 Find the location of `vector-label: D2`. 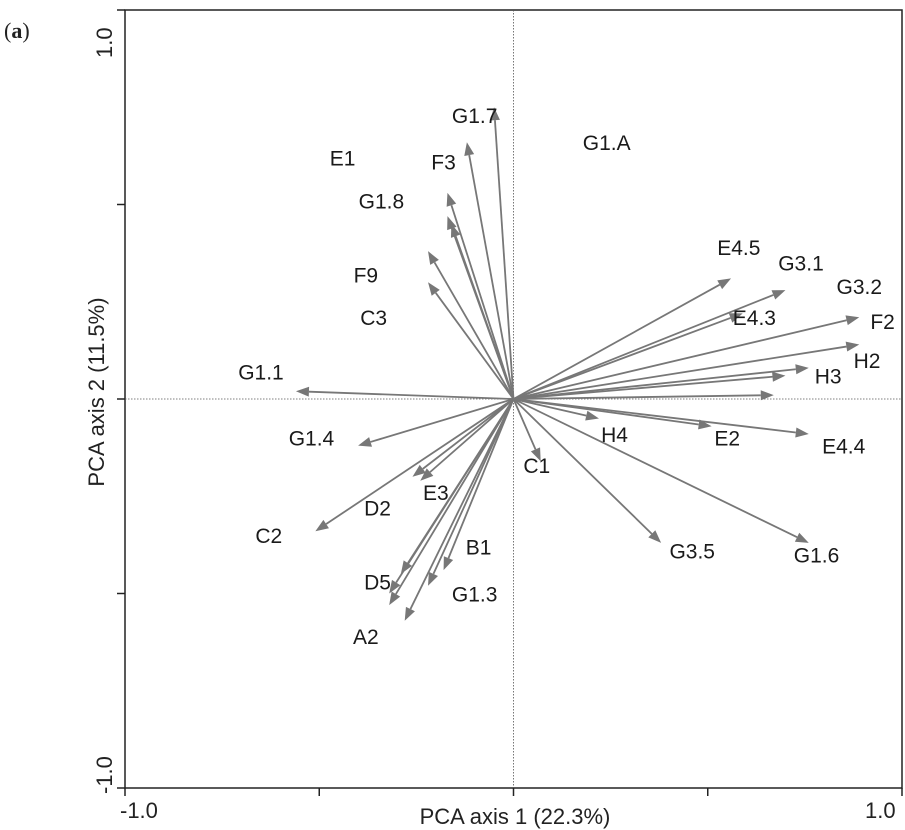

vector-label: D2 is located at coordinates (377, 509).